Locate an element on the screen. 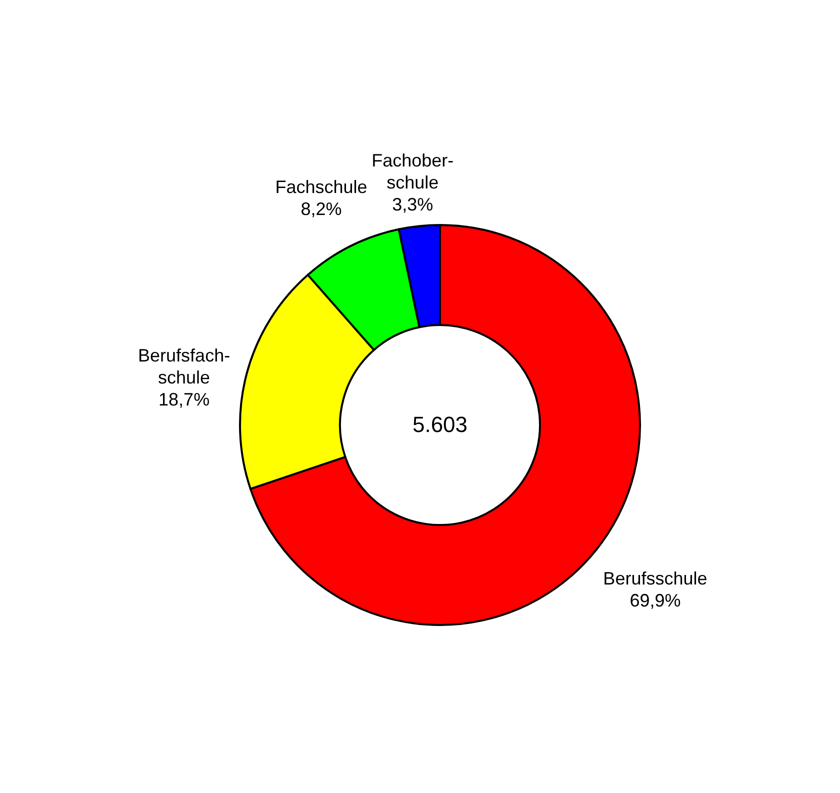 This screenshot has height=793, width=840. data-label: 3,3% is located at coordinates (413, 204).